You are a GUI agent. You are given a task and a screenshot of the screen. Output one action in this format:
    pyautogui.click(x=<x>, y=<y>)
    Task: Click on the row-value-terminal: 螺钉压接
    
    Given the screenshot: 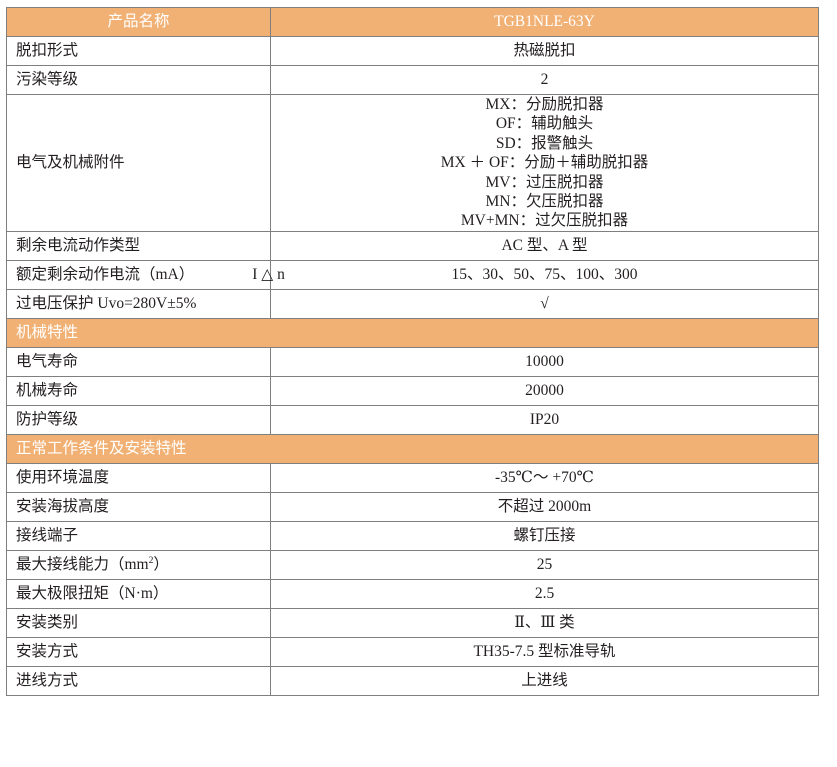 What is the action you would take?
    pyautogui.click(x=544, y=535)
    